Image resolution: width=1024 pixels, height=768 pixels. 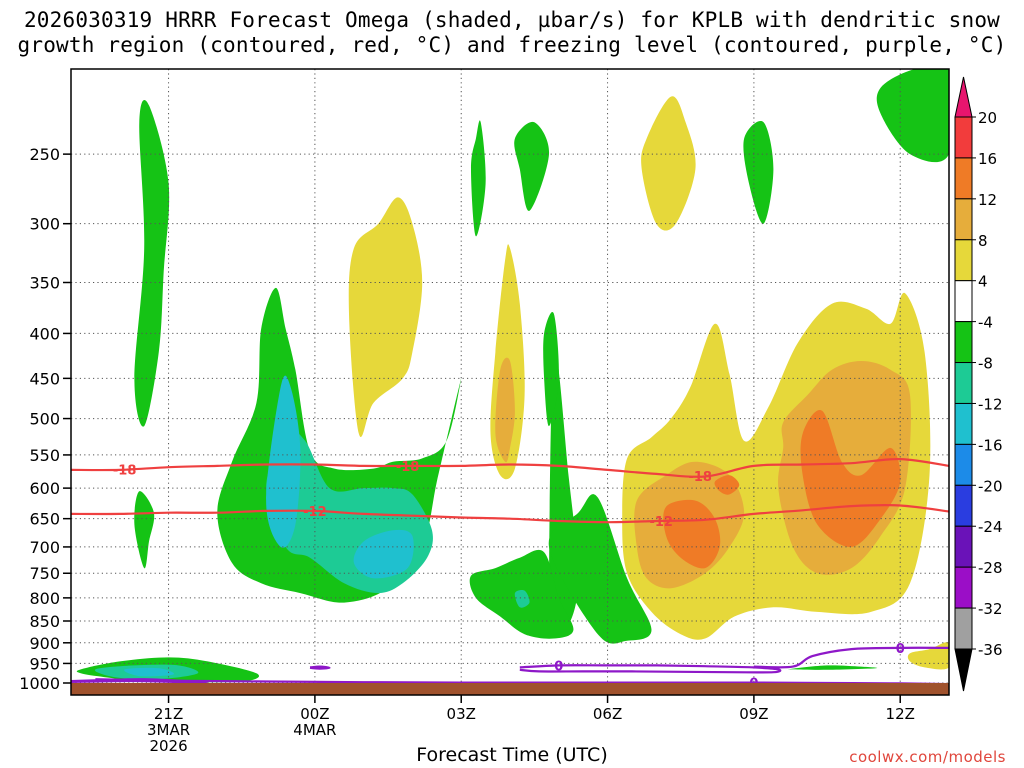 What do you see at coordinates (512, 755) in the screenshot?
I see `x-axis-title: Forecast Time (UTC)` at bounding box center [512, 755].